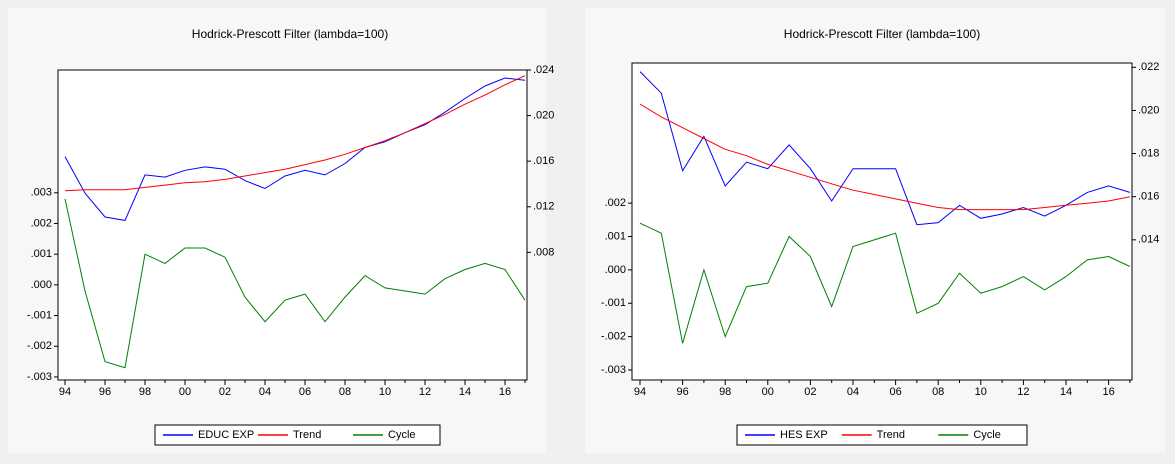  What do you see at coordinates (1148, 67) in the screenshot?
I see `y2-tick-label: .022` at bounding box center [1148, 67].